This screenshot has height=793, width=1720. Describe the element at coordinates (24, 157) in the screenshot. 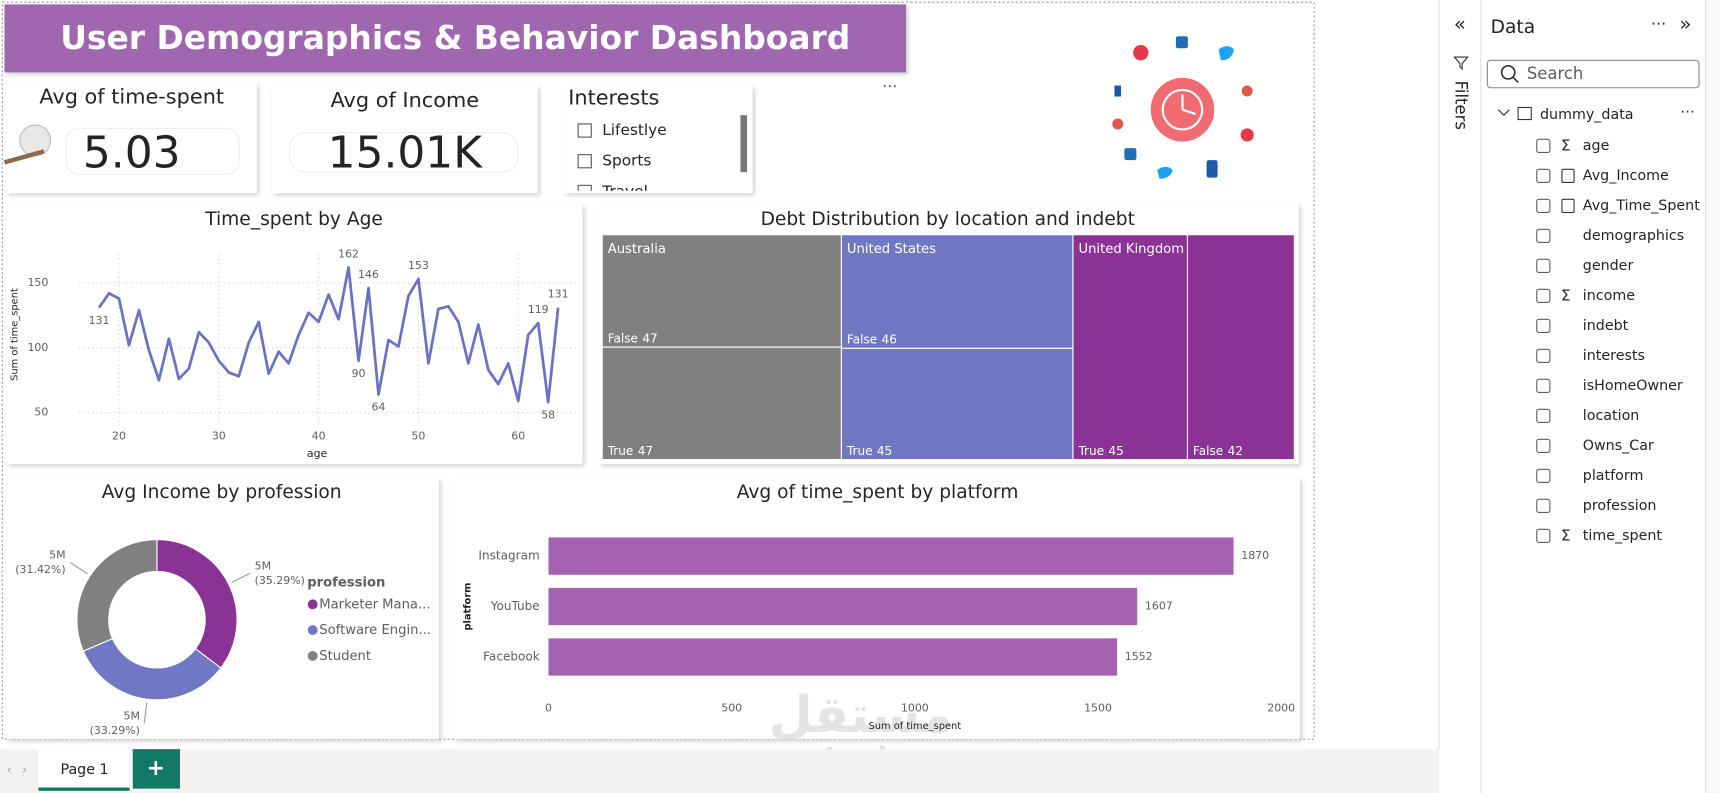

I see `hand-icon` at that location.